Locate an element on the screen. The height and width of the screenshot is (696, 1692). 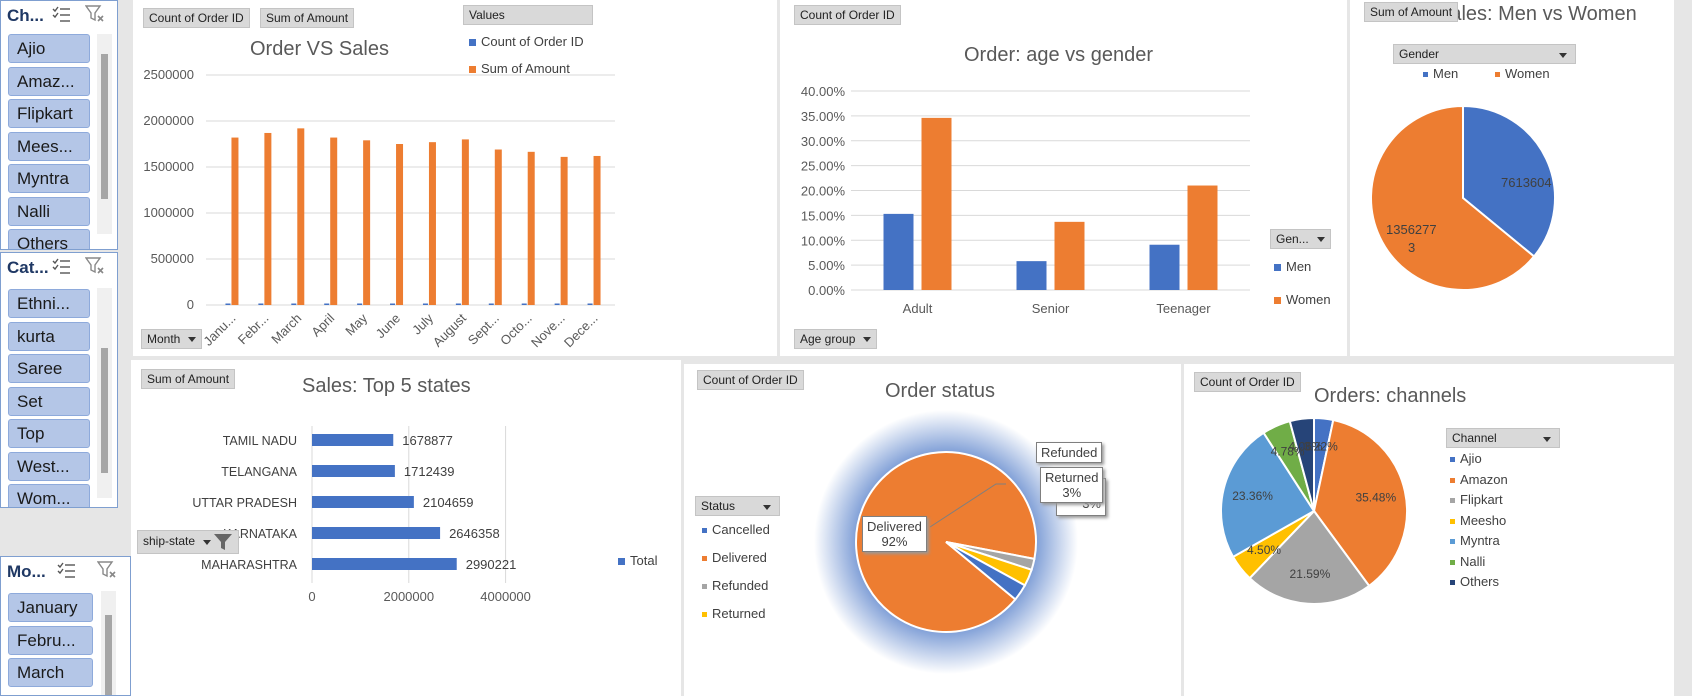
legend-item: Flipkart is located at coordinates (1476, 499).